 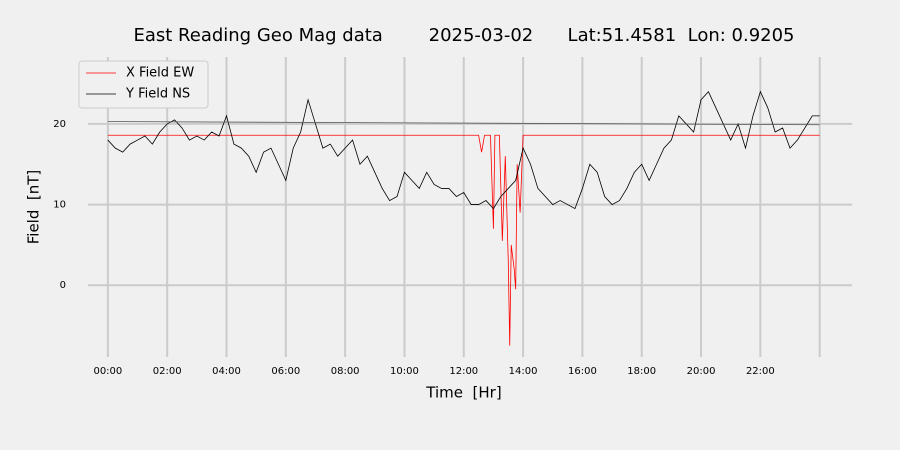 What do you see at coordinates (63, 285) in the screenshot?
I see `y-tick-label: 0` at bounding box center [63, 285].